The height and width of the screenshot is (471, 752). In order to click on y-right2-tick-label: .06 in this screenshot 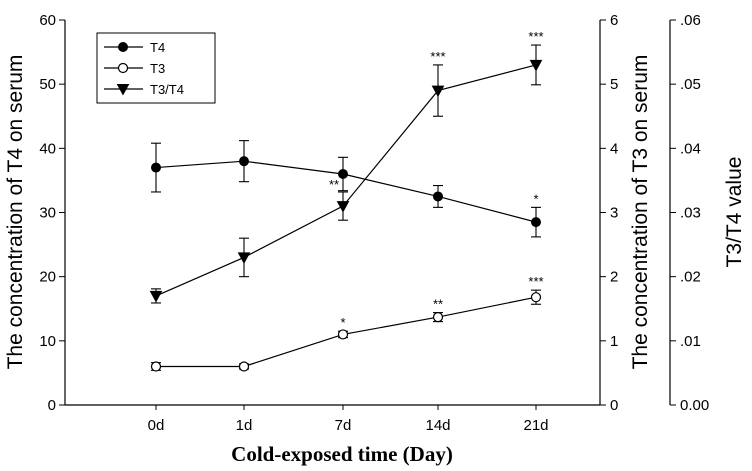, I will do `click(690, 20)`.